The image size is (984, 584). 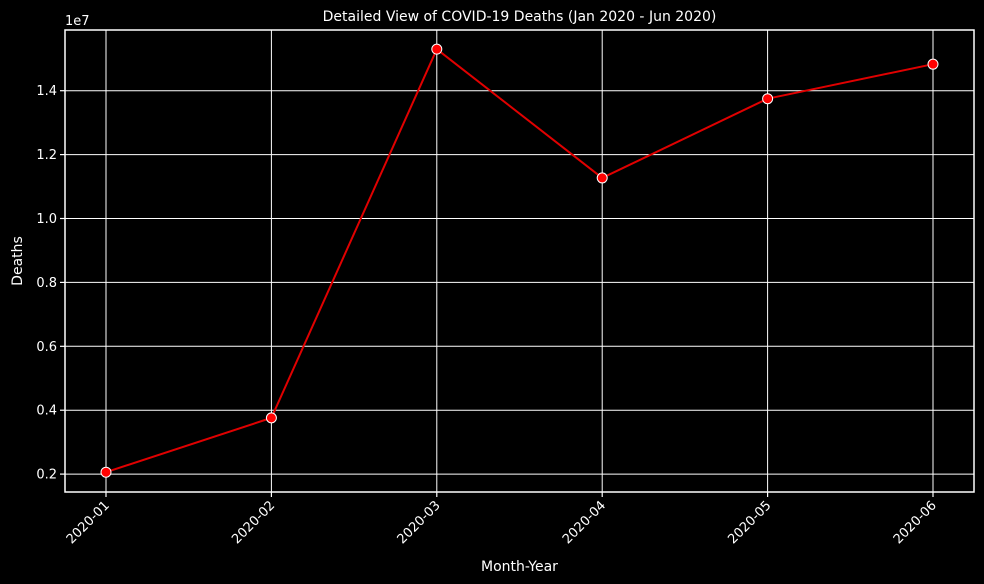 What do you see at coordinates (46, 155) in the screenshot?
I see `y-tick-label: 1.2` at bounding box center [46, 155].